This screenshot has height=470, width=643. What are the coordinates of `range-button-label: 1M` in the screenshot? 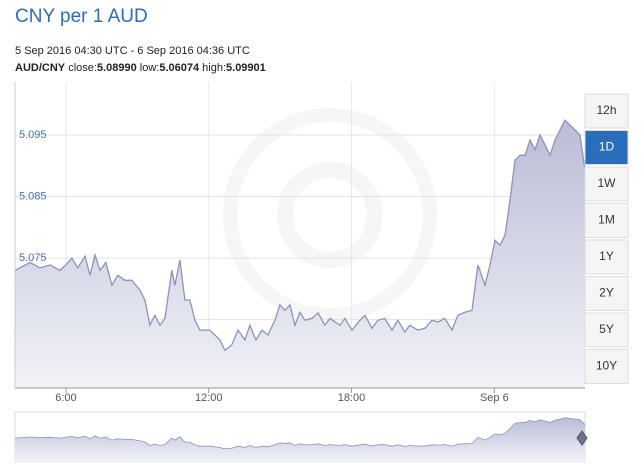 It's located at (606, 220).